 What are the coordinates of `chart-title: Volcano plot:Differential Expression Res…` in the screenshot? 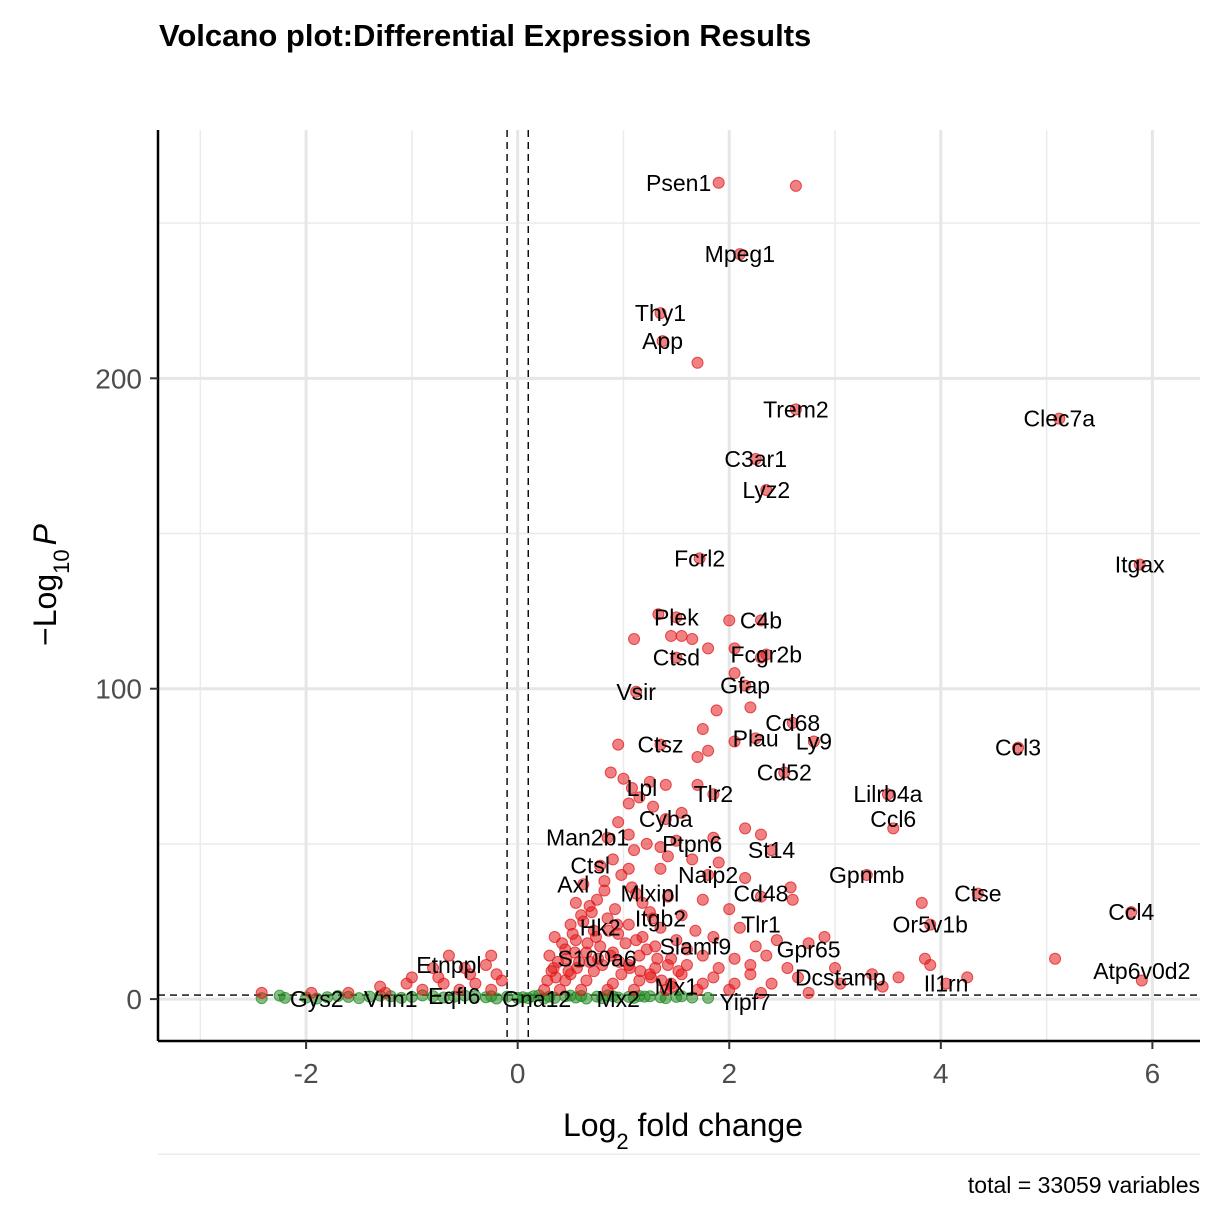 It's located at (485, 35).